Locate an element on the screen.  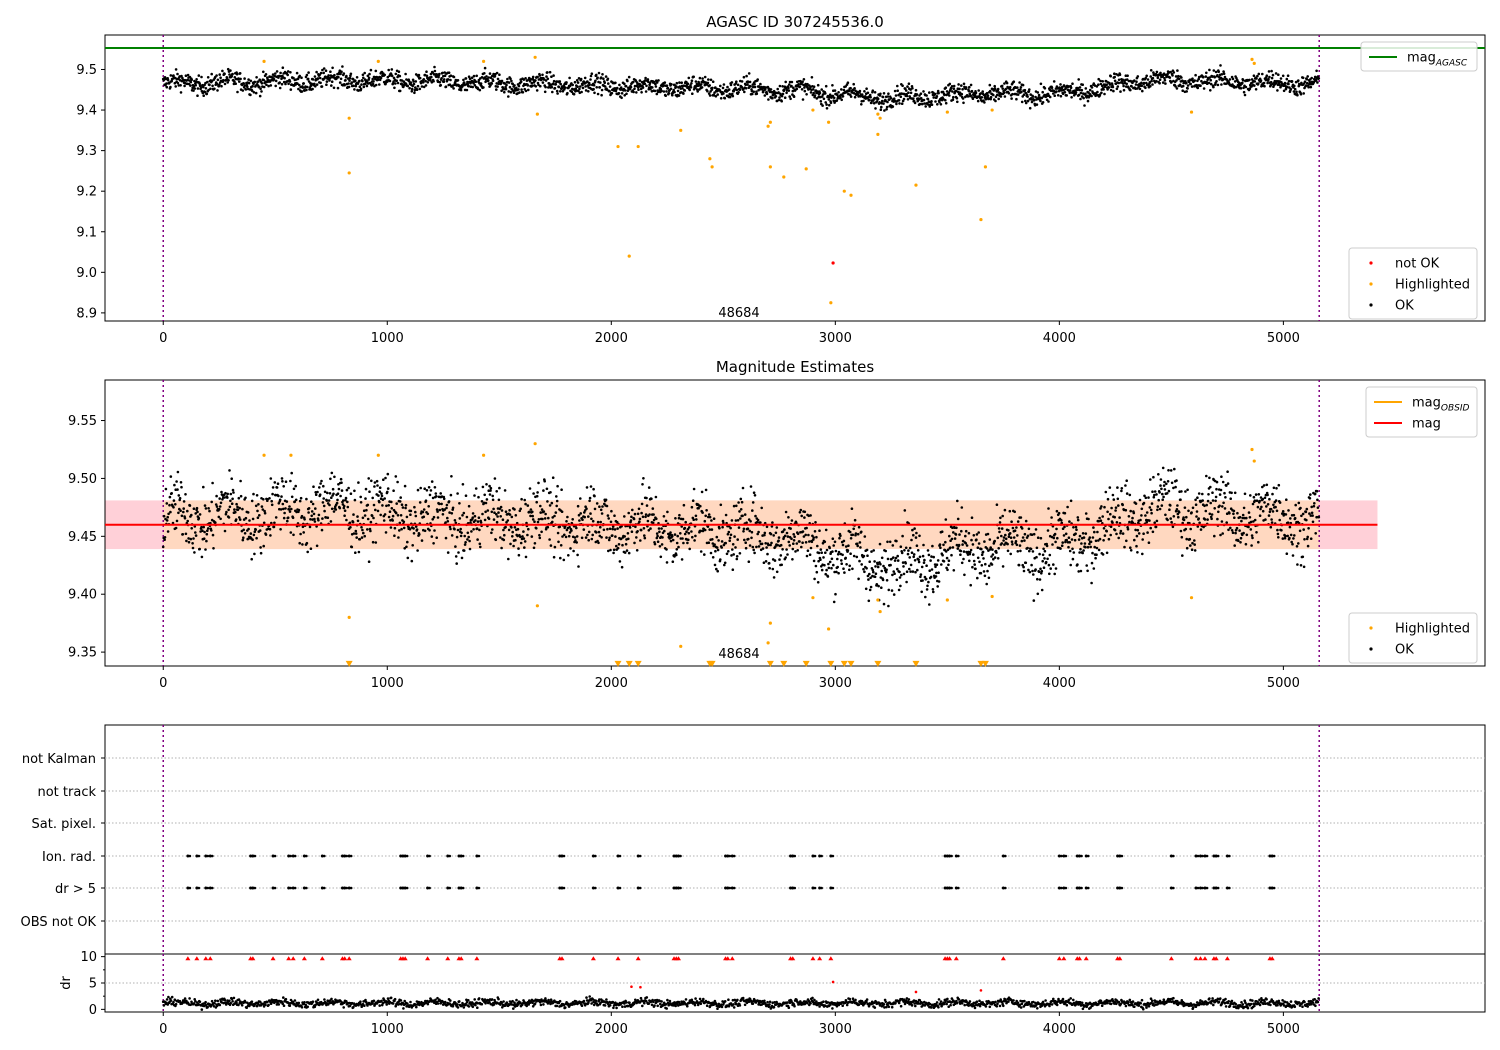
series-not-ok is located at coordinates (833, 263).